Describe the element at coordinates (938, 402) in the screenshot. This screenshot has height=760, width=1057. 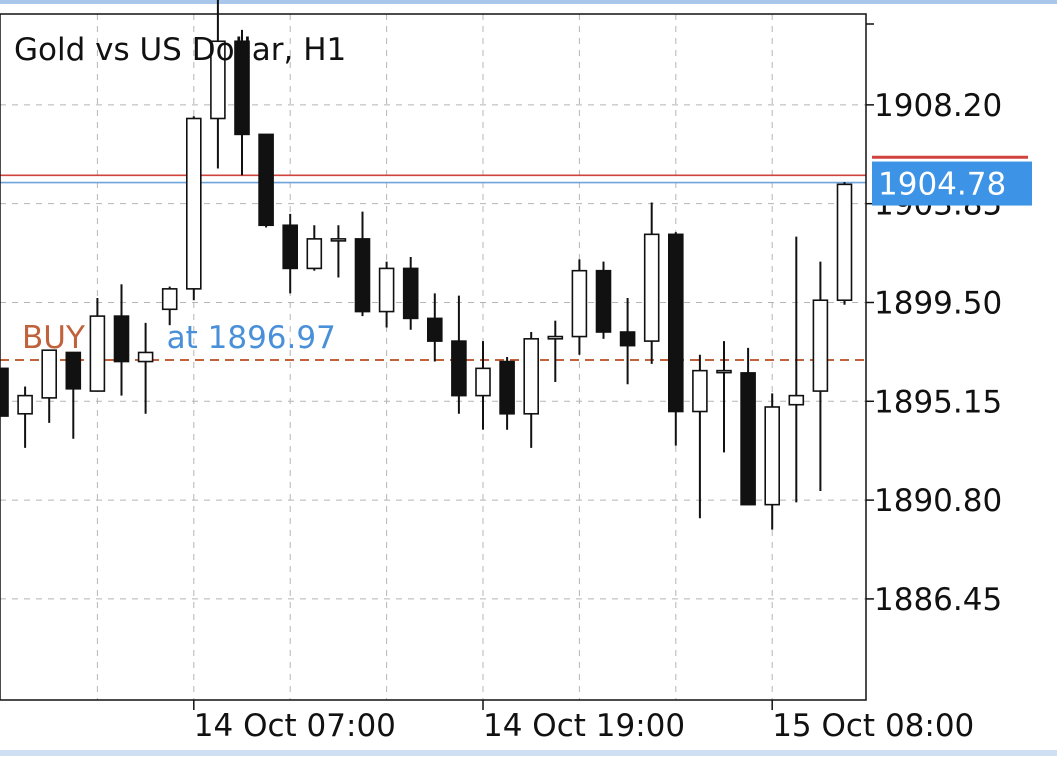
I see `price-tick-label: 1895.15` at that location.